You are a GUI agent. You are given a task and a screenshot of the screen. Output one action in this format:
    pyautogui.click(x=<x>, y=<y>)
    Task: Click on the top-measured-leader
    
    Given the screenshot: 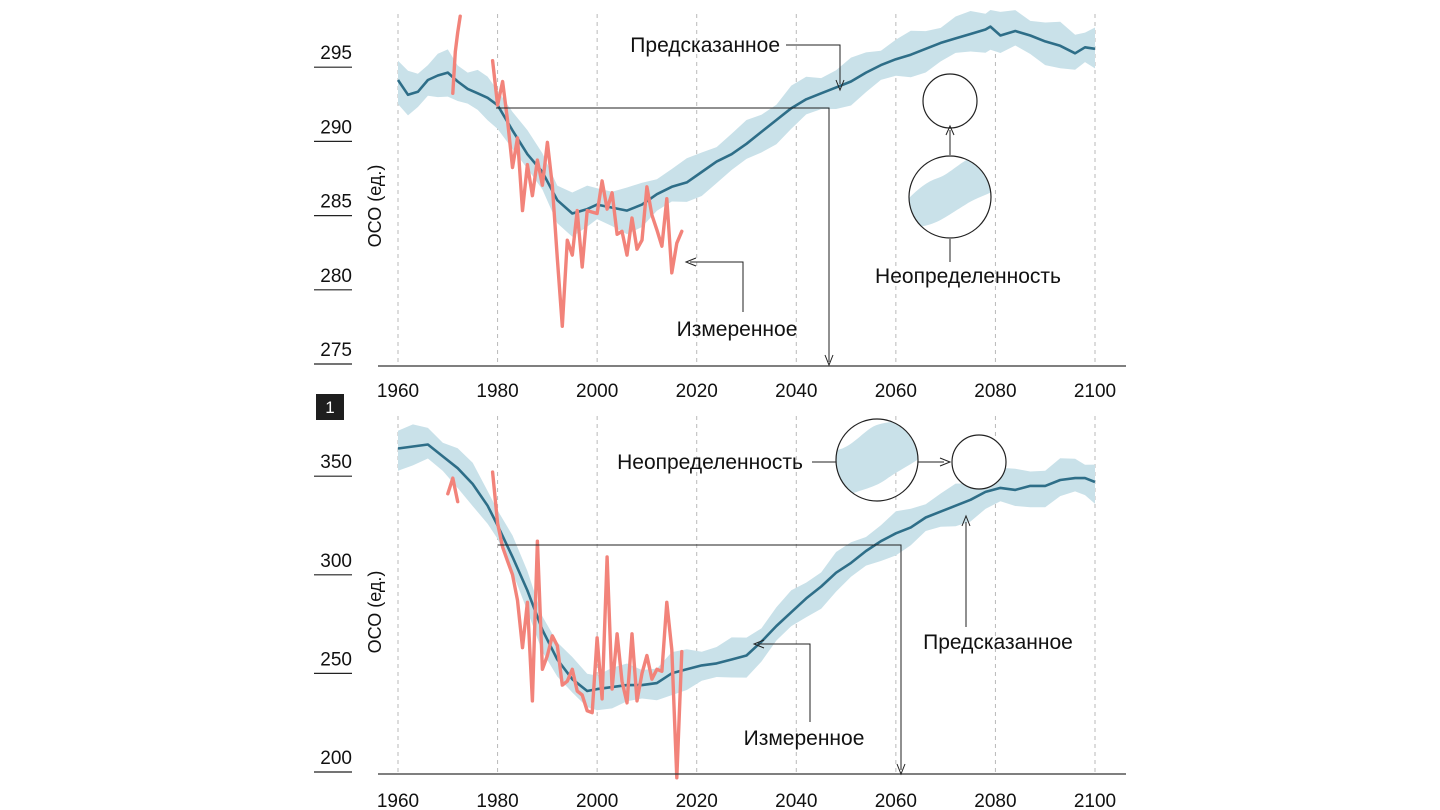 What is the action you would take?
    pyautogui.click(x=717, y=286)
    